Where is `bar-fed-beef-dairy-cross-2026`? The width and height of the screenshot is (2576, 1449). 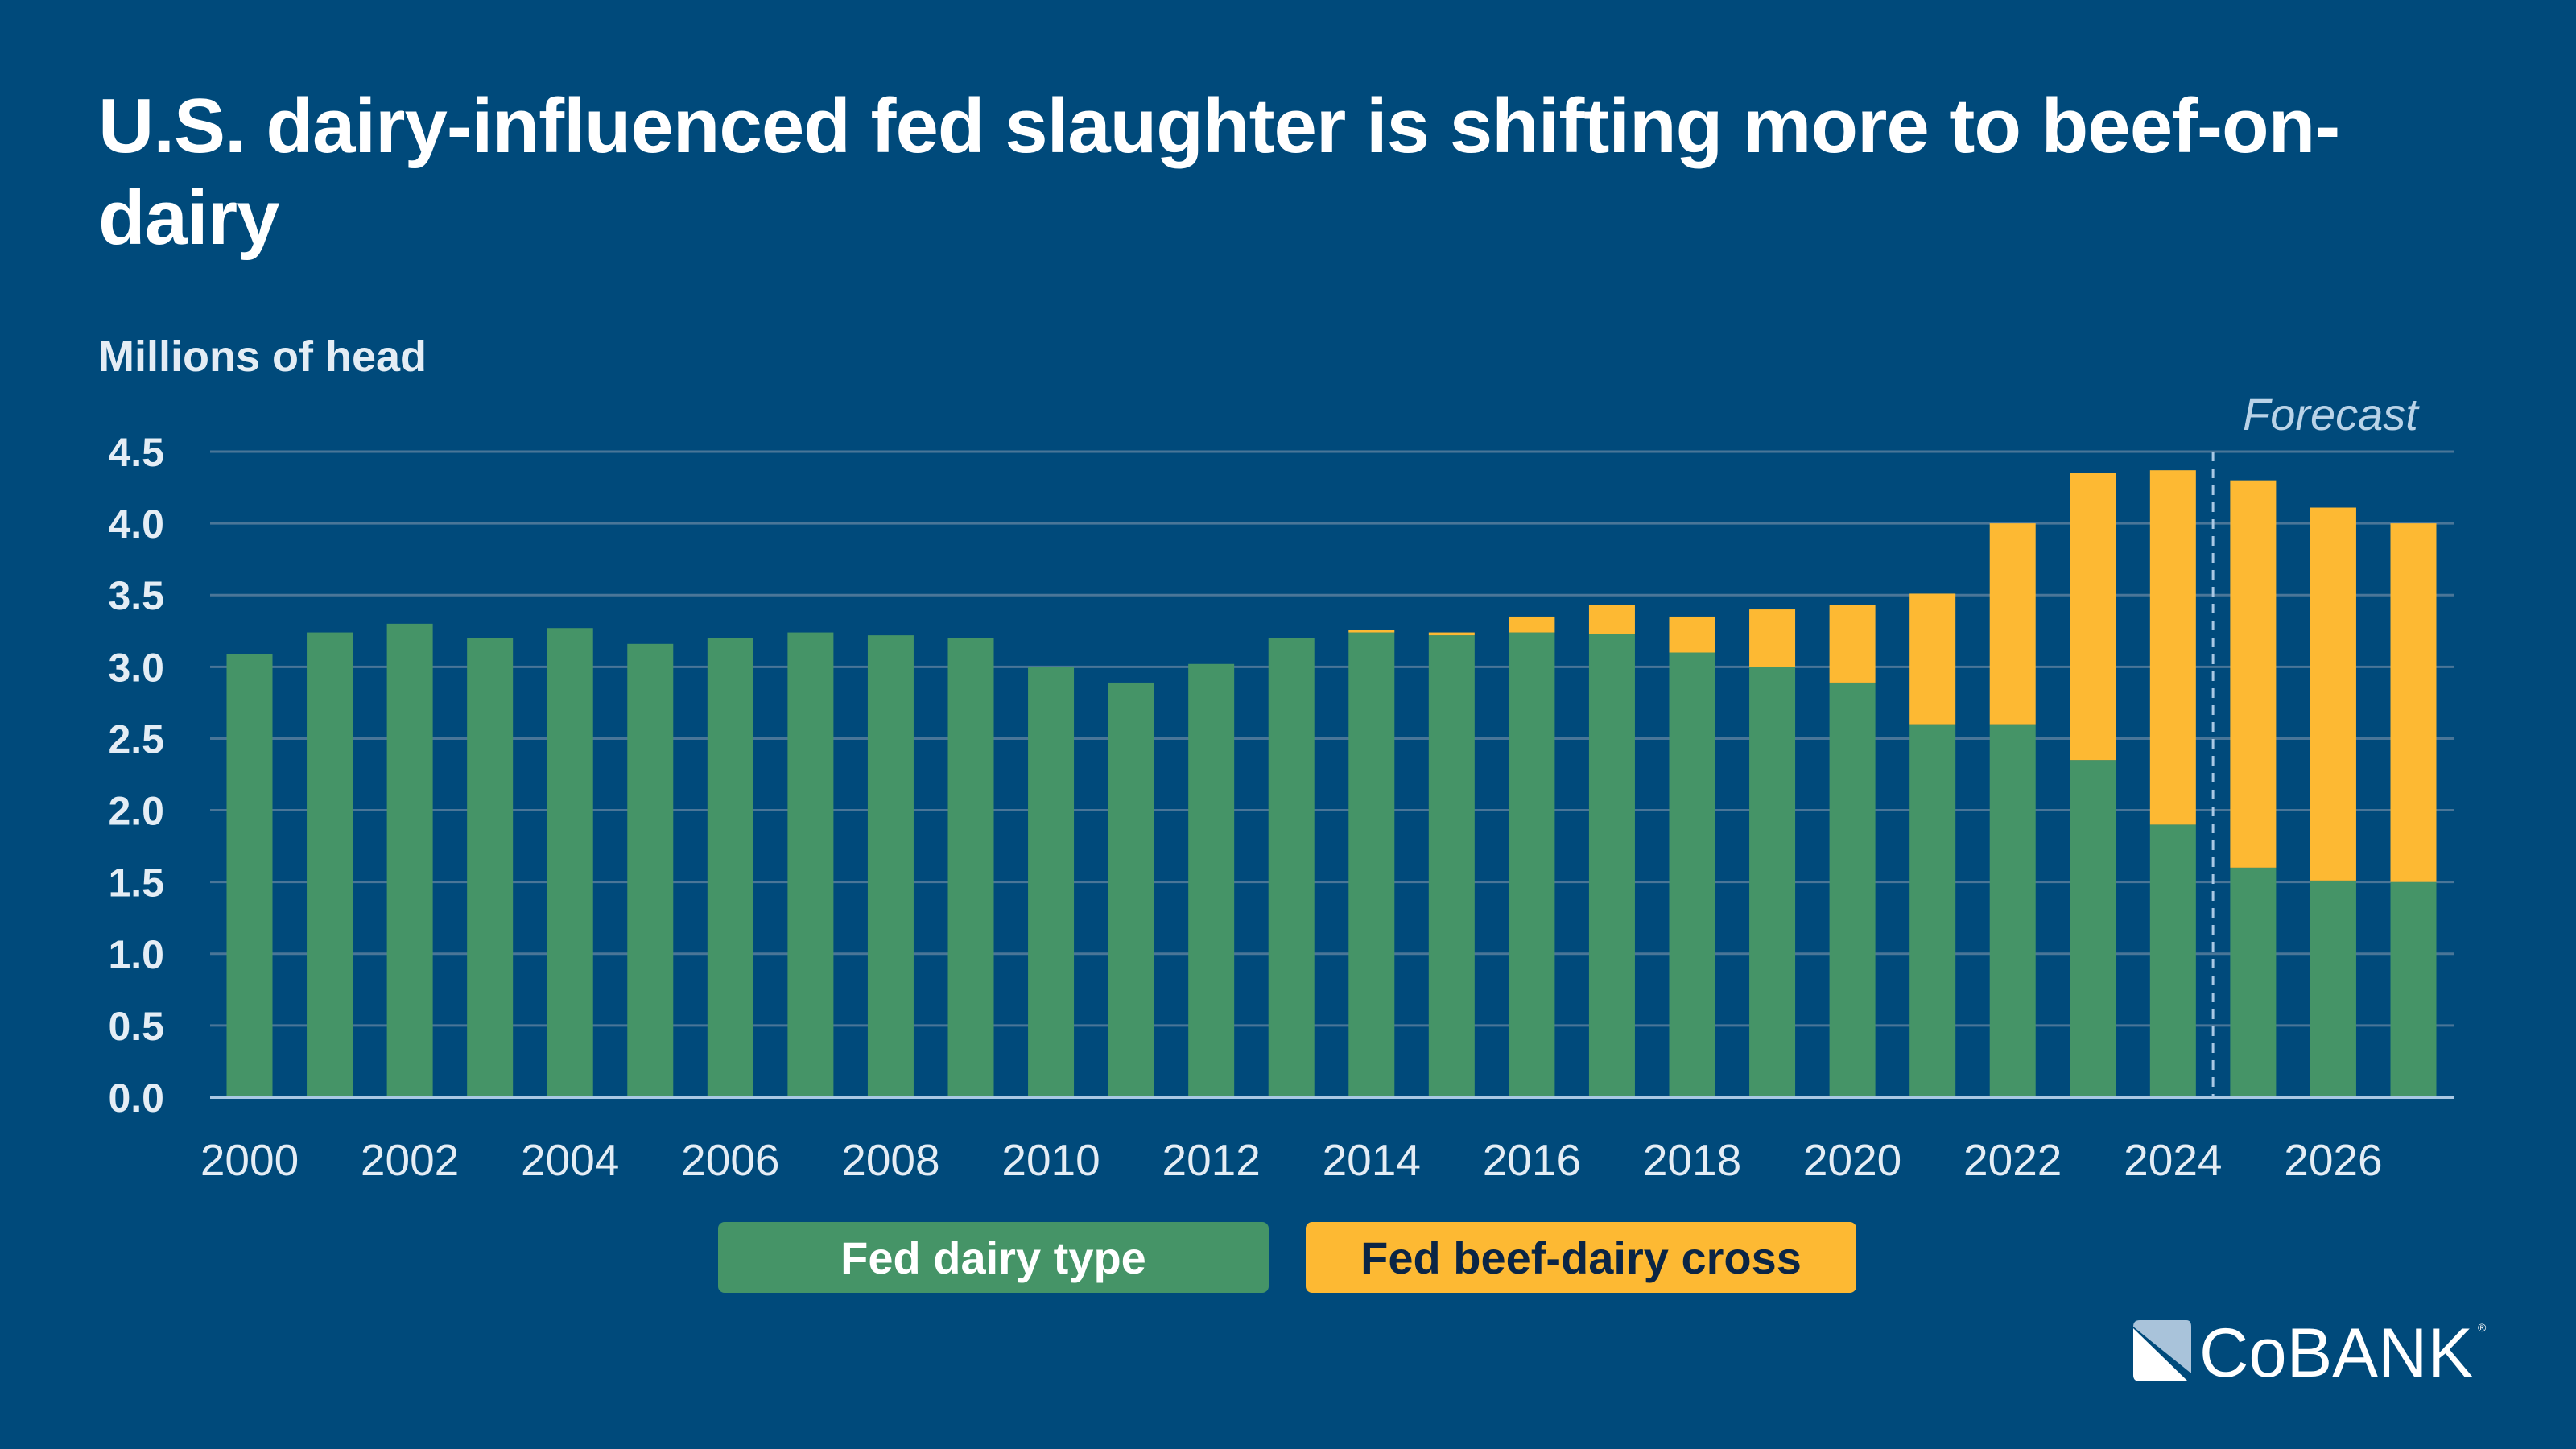 bar-fed-beef-dairy-cross-2026 is located at coordinates (2333, 694).